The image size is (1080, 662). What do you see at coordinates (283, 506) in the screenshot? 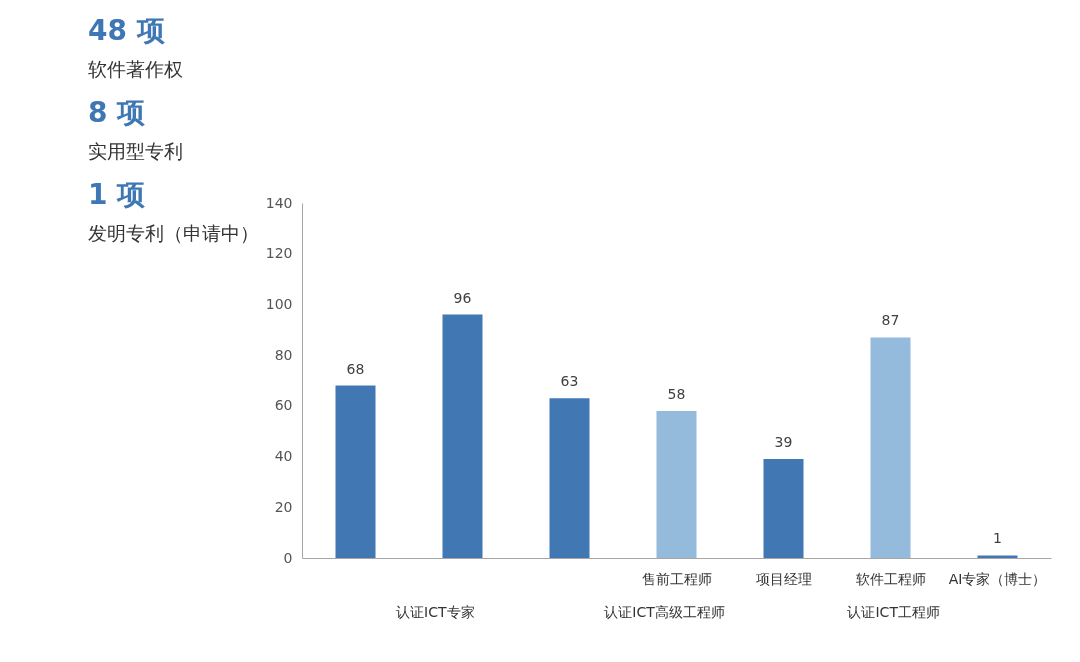
I see `y-tick-label: 20` at bounding box center [283, 506].